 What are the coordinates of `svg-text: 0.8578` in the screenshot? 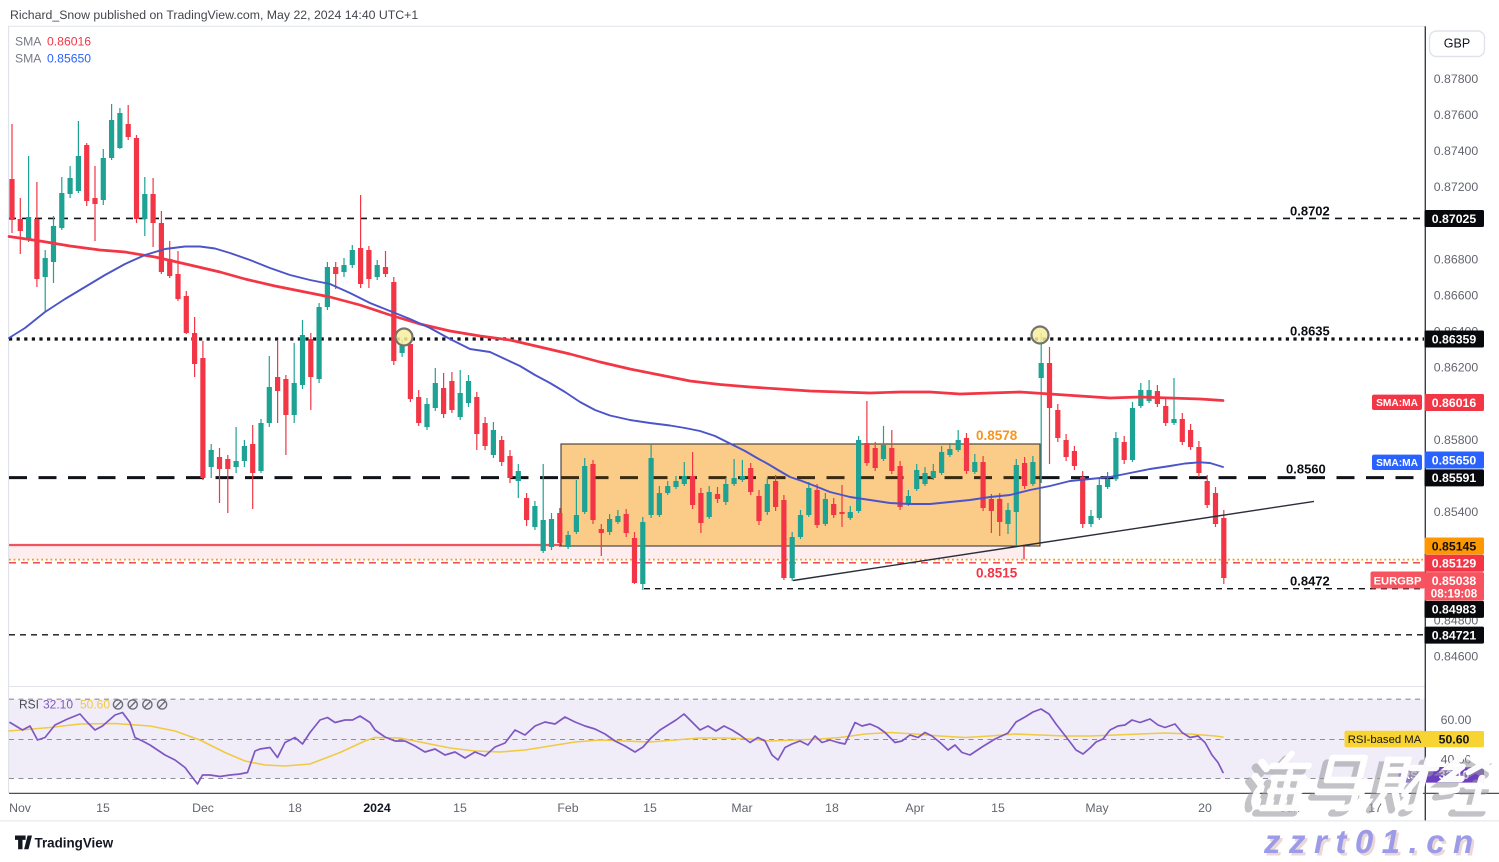 It's located at (997, 435).